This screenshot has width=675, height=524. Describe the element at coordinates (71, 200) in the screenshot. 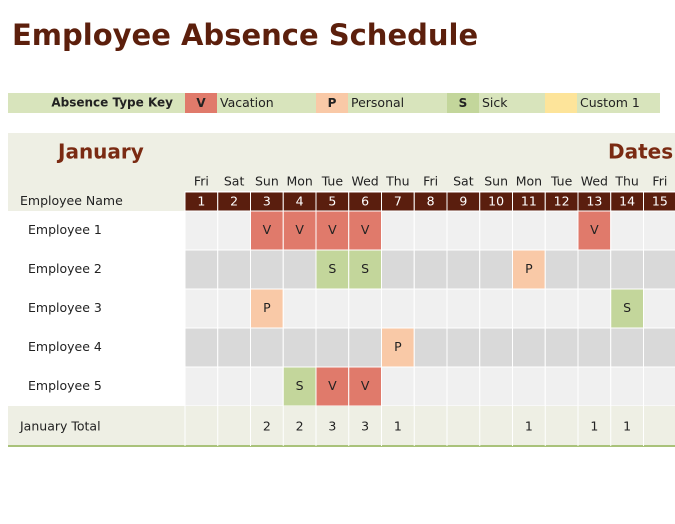

I see `name-header: Employee Name` at that location.